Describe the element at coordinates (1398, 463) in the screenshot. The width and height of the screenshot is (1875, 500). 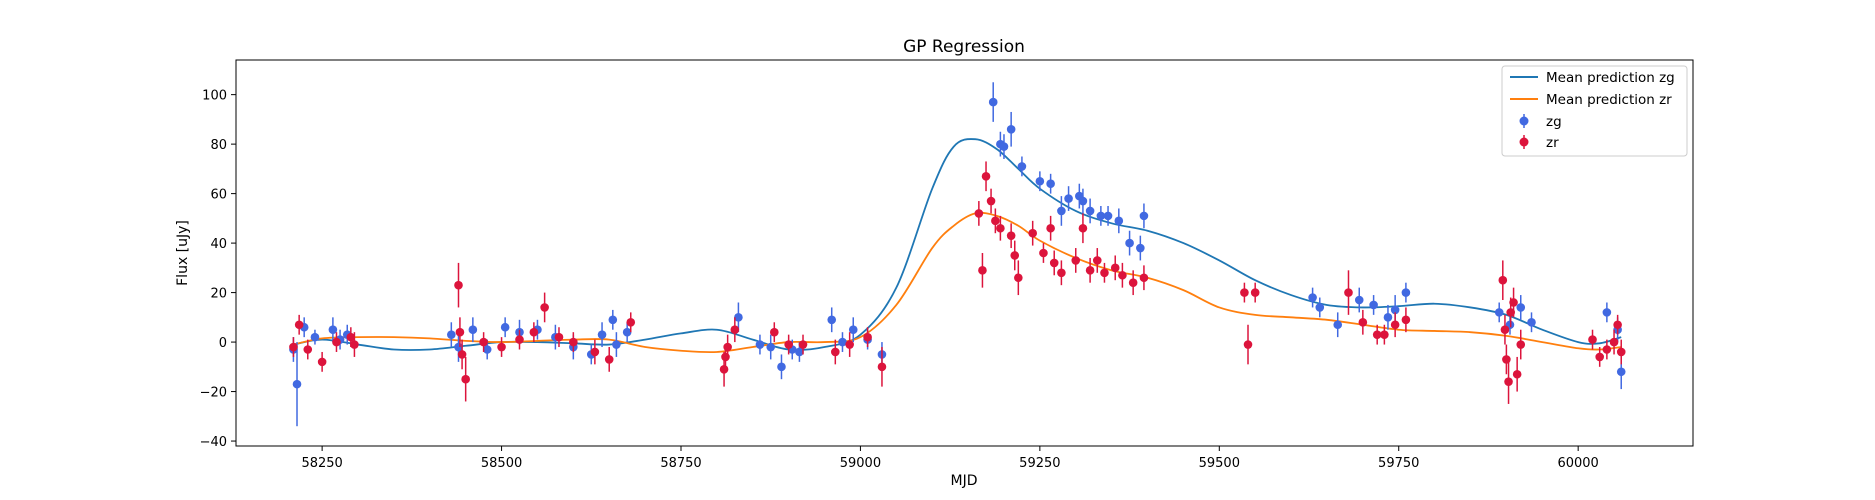
I see `x-tick-label: 59750` at that location.